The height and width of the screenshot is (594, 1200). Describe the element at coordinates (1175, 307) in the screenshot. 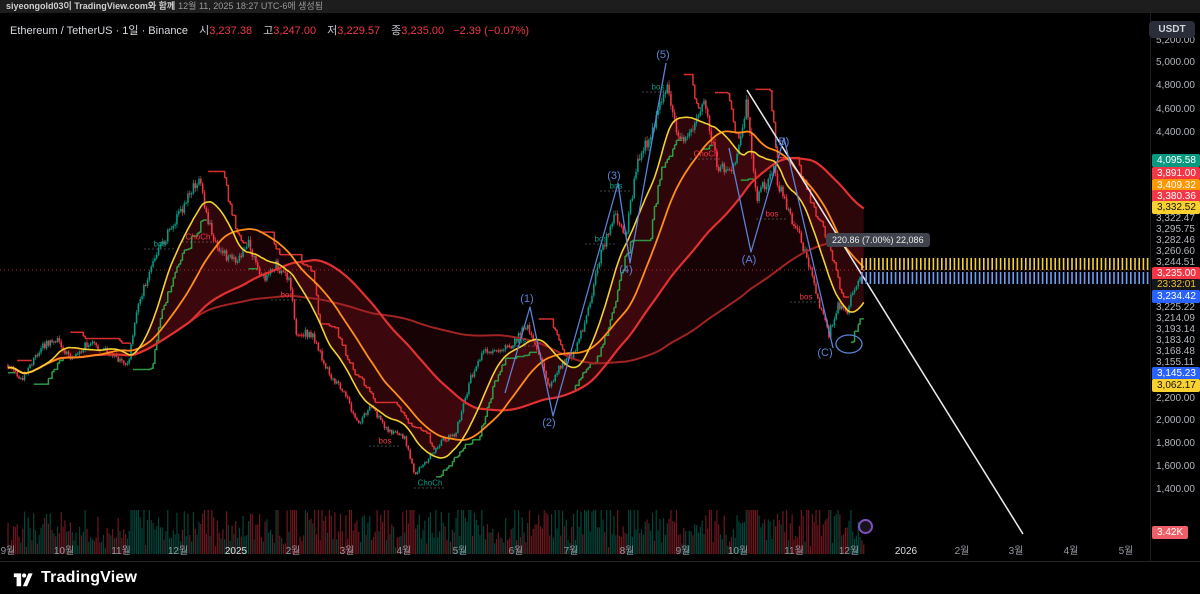

I see `price-axis-label: 3,225.22` at that location.